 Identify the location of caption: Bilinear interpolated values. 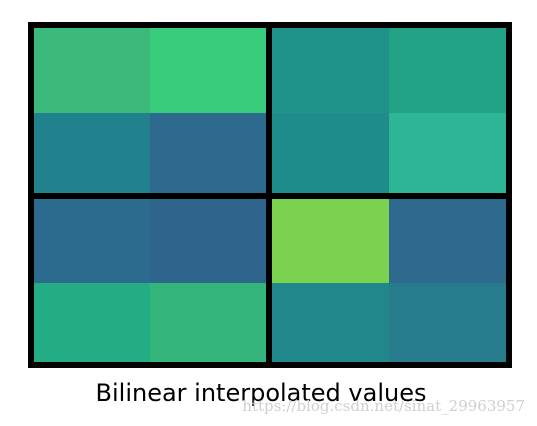
(261, 393).